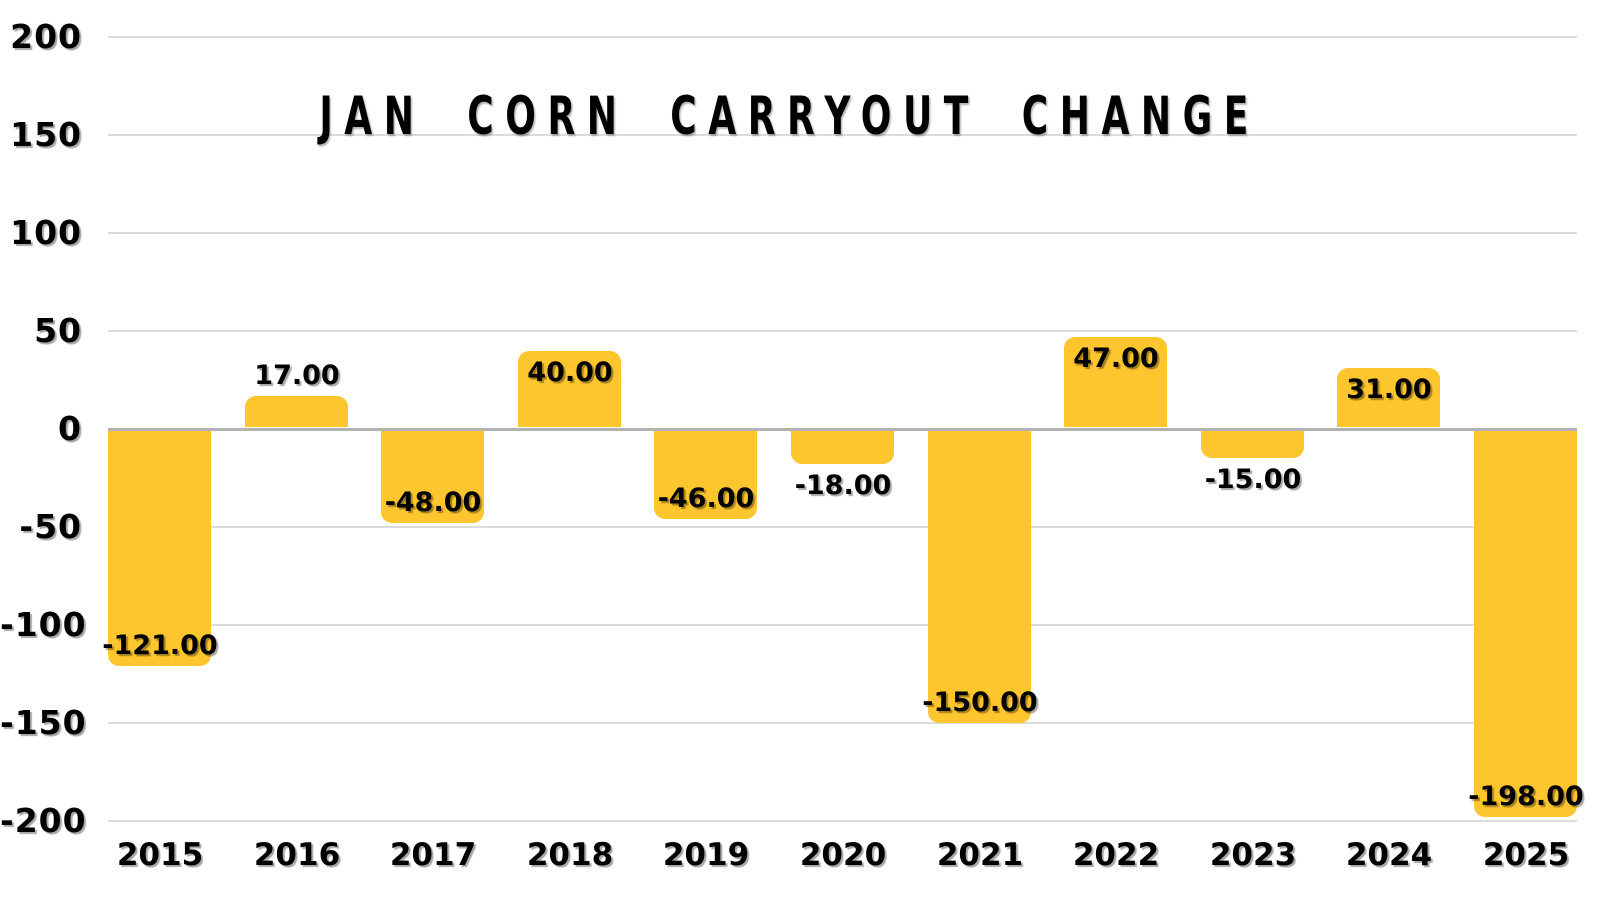 This screenshot has height=900, width=1600. I want to click on x-axis-tick-label: 2020, so click(843, 855).